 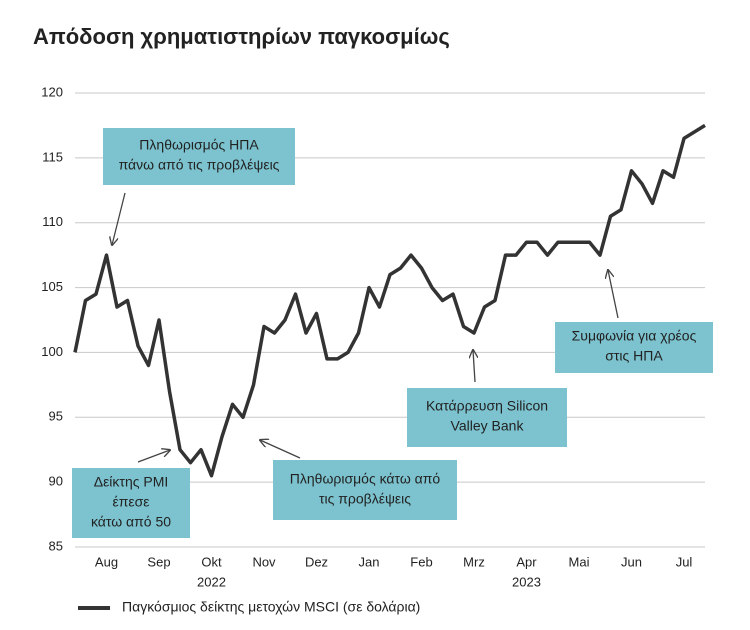 What do you see at coordinates (52, 351) in the screenshot?
I see `y-tick-label: 100` at bounding box center [52, 351].